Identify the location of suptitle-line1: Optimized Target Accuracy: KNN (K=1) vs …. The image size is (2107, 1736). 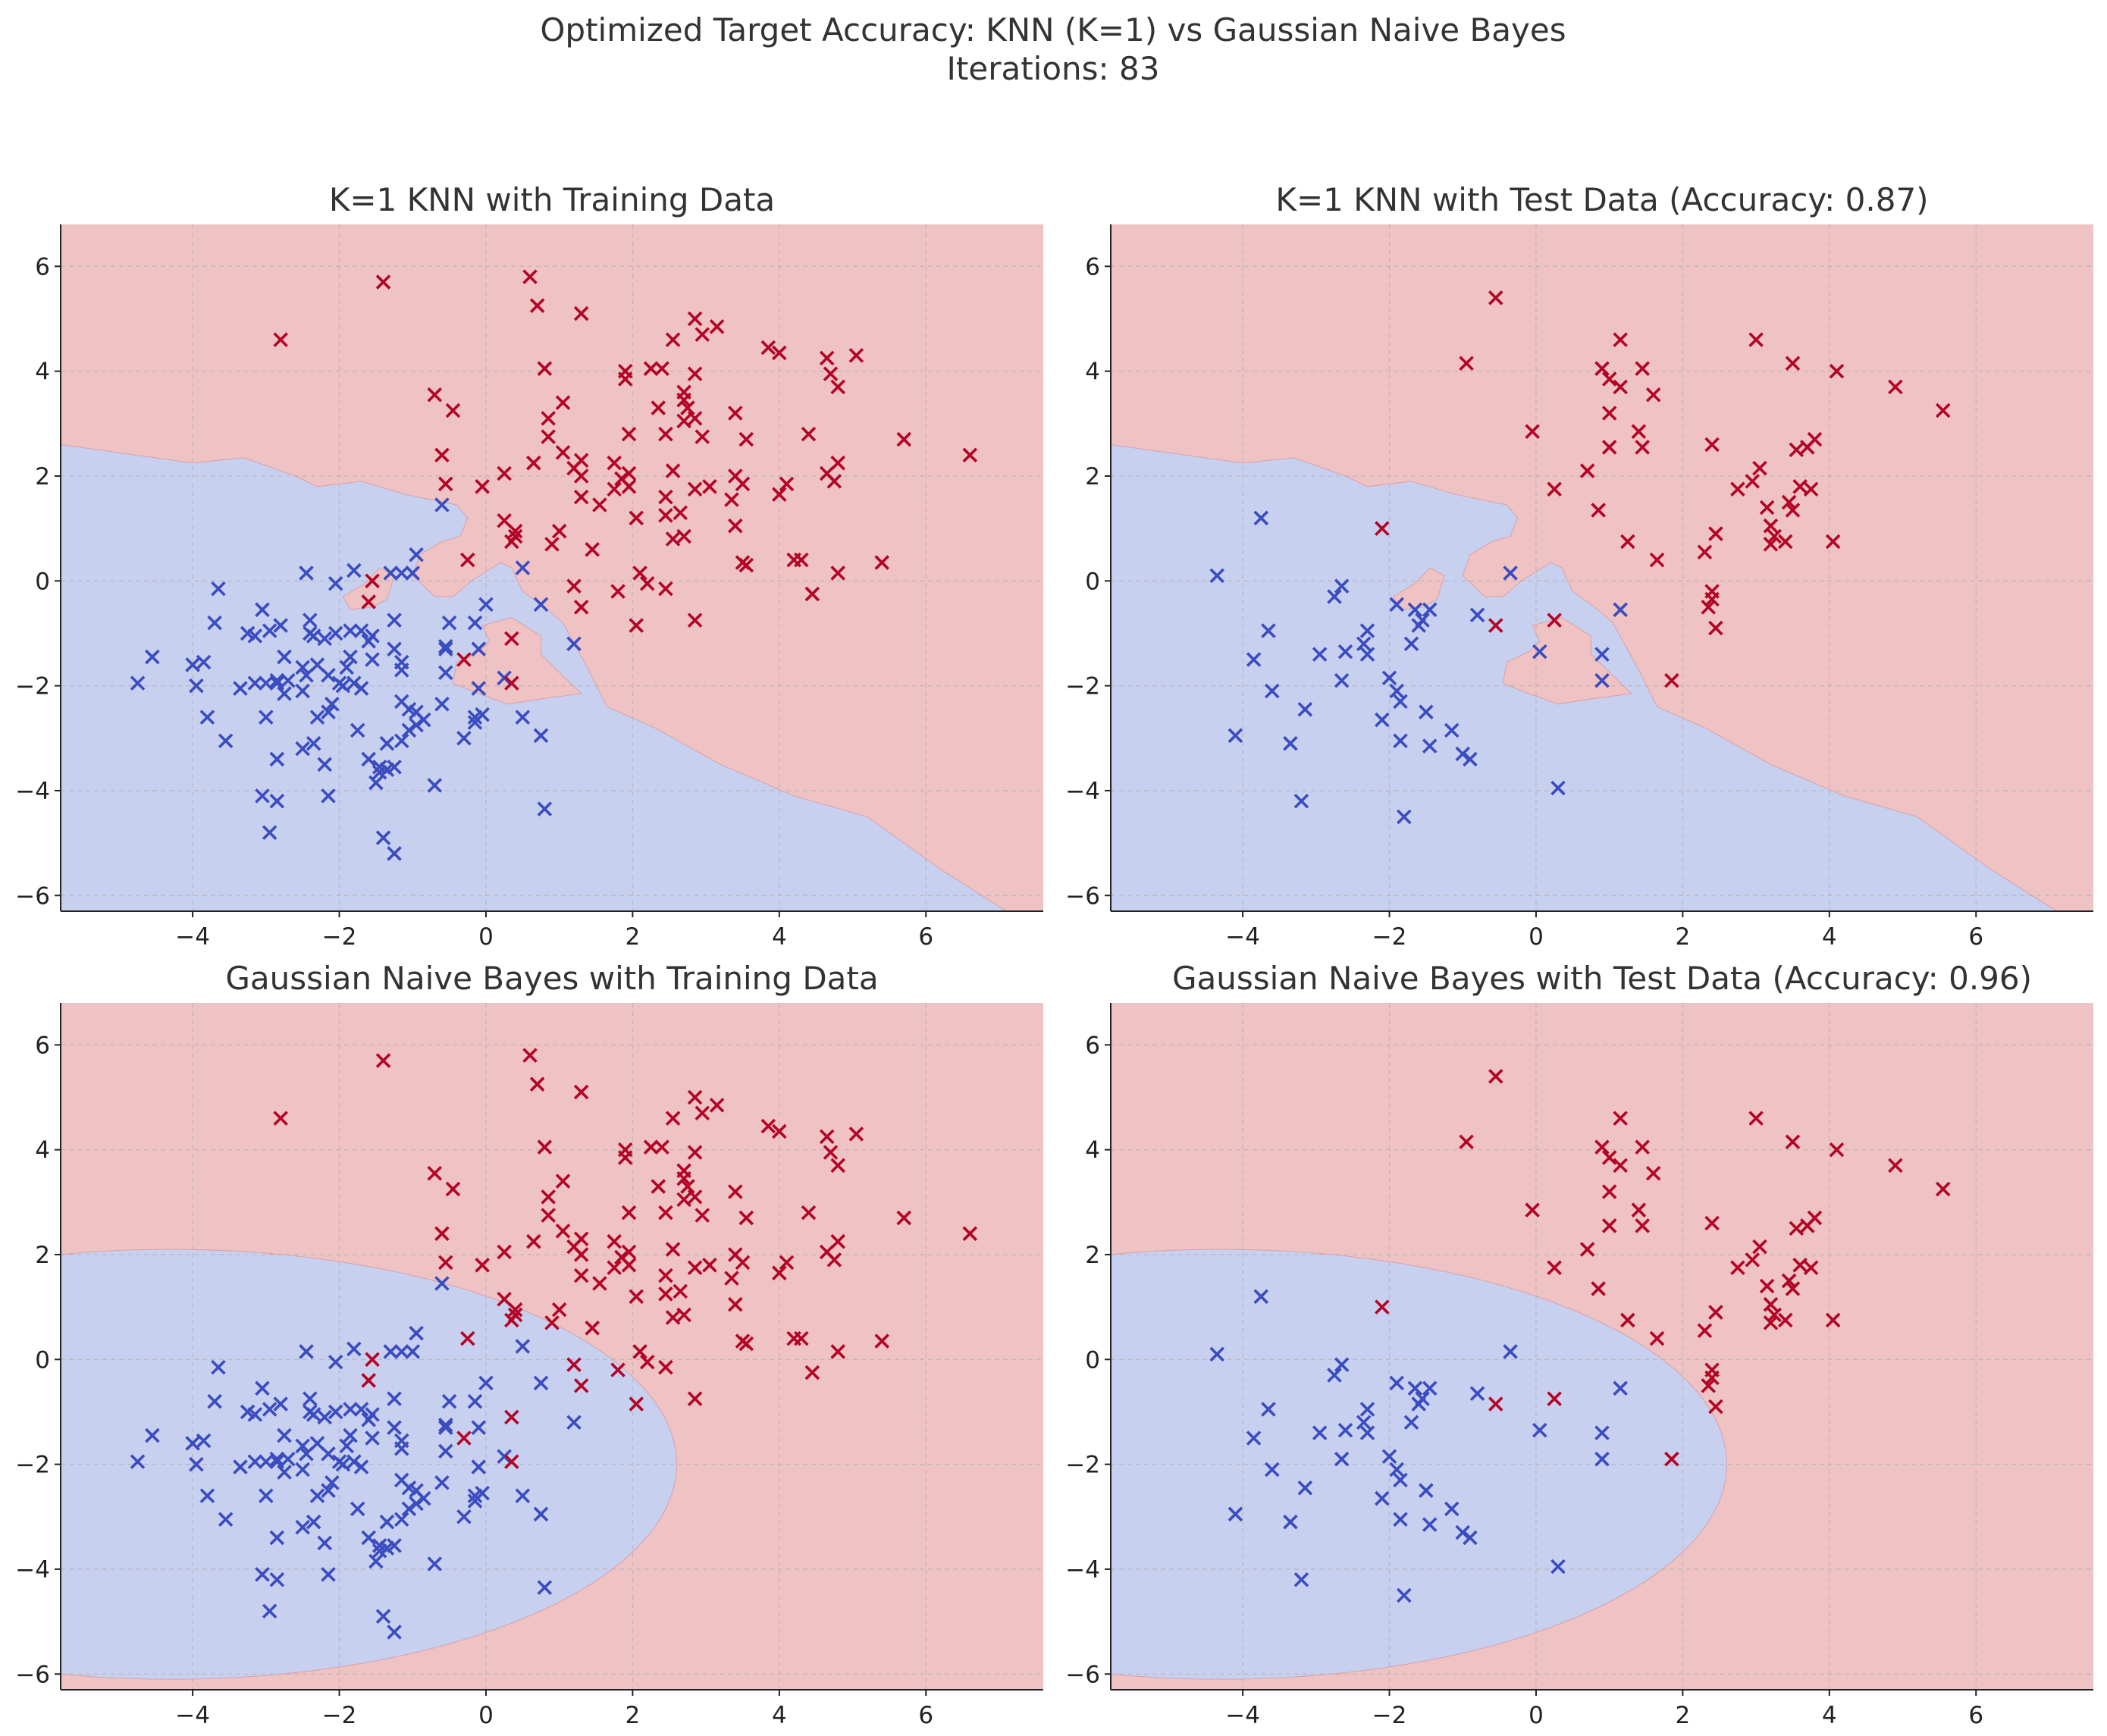
(1053, 30).